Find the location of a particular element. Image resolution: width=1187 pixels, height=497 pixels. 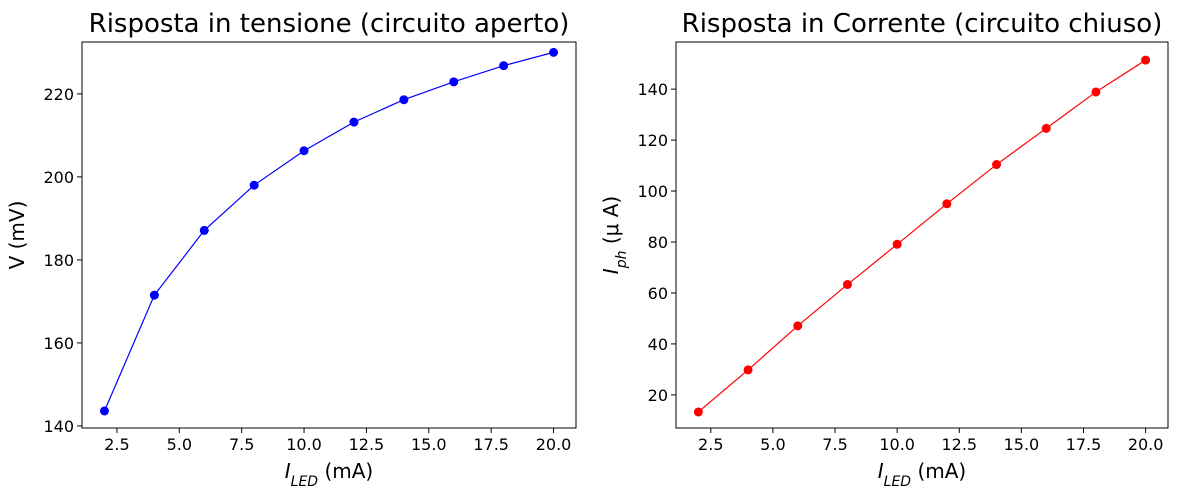

y-tick-label: 20 is located at coordinates (658, 395).